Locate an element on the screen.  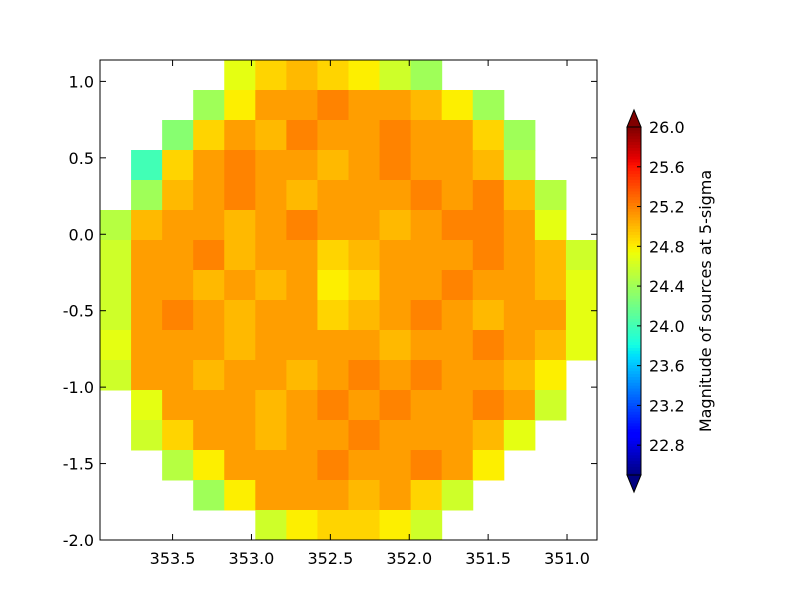
x-tick-label: 353.0 is located at coordinates (252, 558).